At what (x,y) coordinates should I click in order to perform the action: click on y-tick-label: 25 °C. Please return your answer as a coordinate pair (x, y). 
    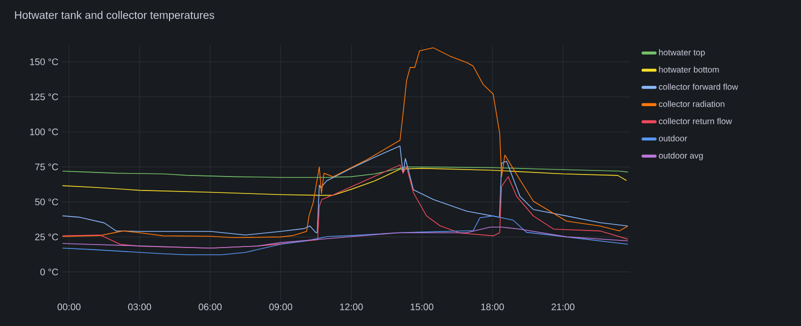
    Looking at the image, I should click on (46, 237).